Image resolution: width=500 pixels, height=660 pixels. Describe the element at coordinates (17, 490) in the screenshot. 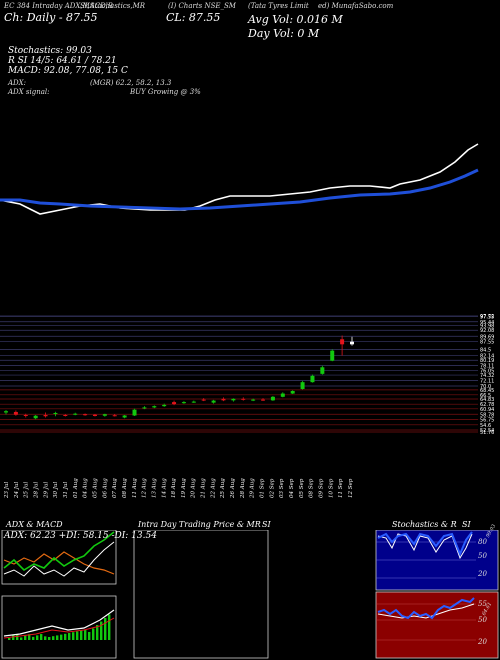

I see `date-tick-label: 24 Jul` at that location.